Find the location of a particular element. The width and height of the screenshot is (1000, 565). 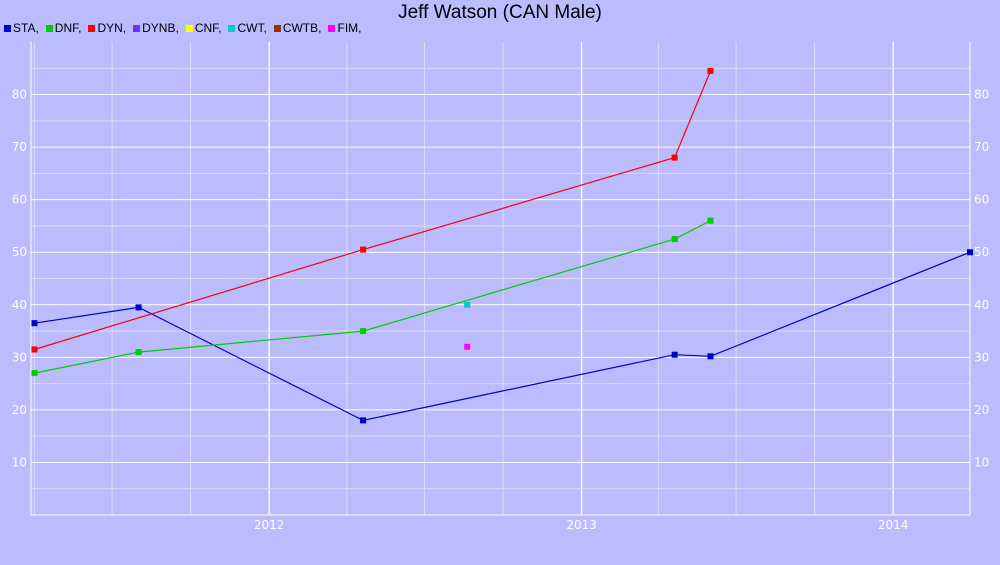

y-tick-label-right: 30 is located at coordinates (981, 357).